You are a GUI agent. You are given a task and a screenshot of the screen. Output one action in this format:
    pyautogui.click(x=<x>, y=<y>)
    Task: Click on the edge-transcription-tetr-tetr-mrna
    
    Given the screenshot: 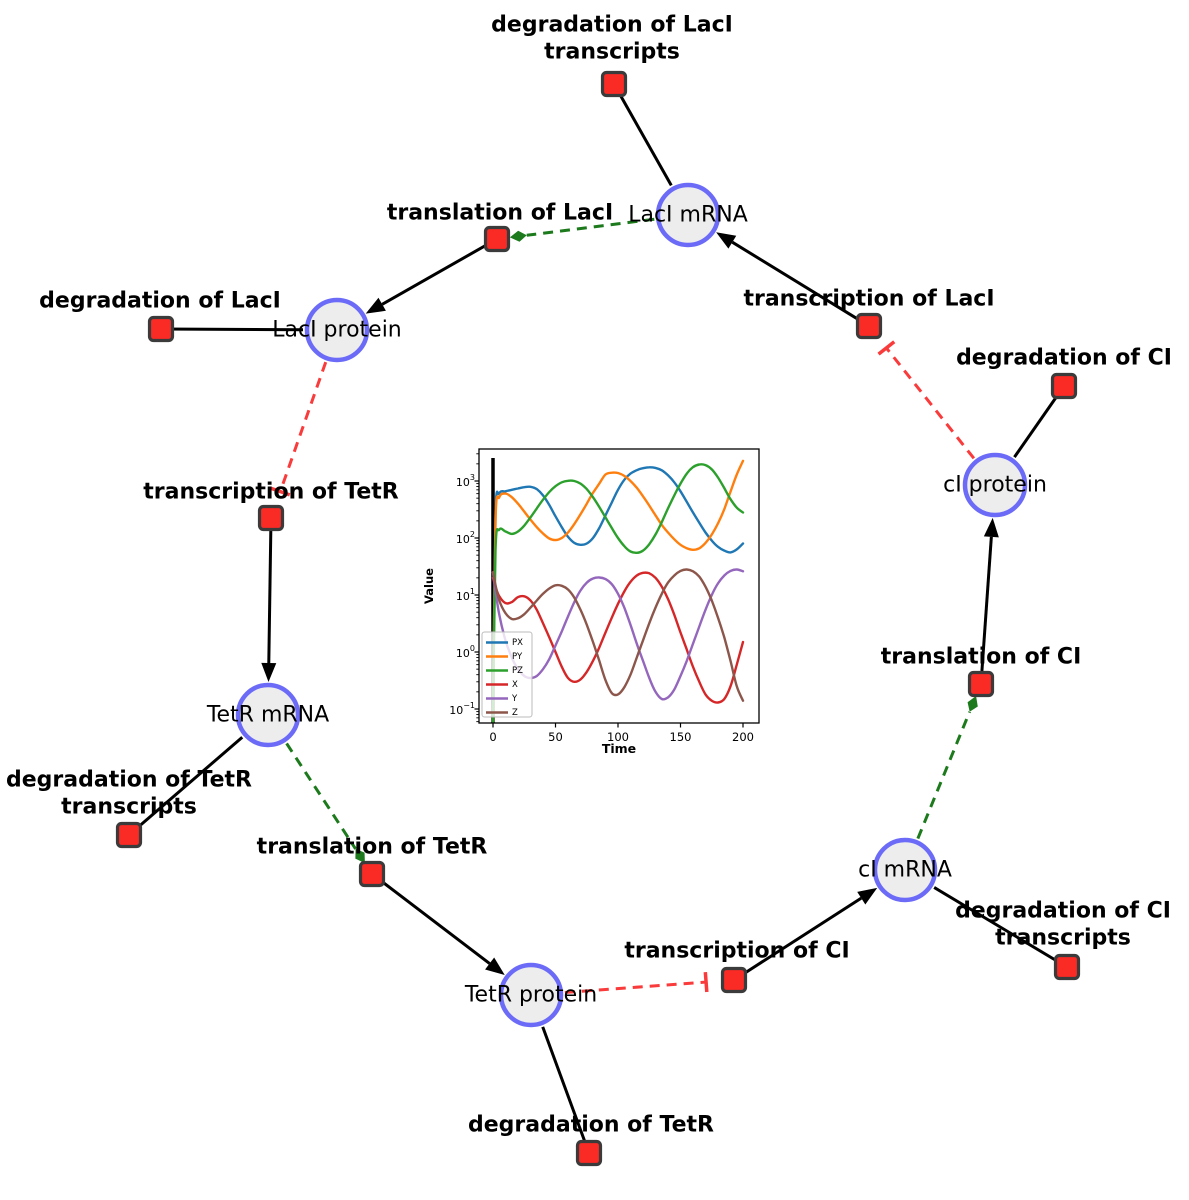 What is the action you would take?
    pyautogui.click(x=269, y=606)
    